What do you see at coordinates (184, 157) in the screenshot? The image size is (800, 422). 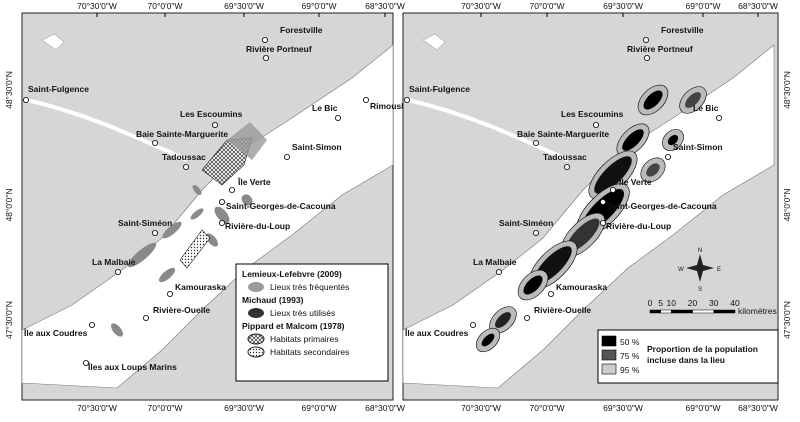 I see `place-name: Tadoussac` at bounding box center [184, 157].